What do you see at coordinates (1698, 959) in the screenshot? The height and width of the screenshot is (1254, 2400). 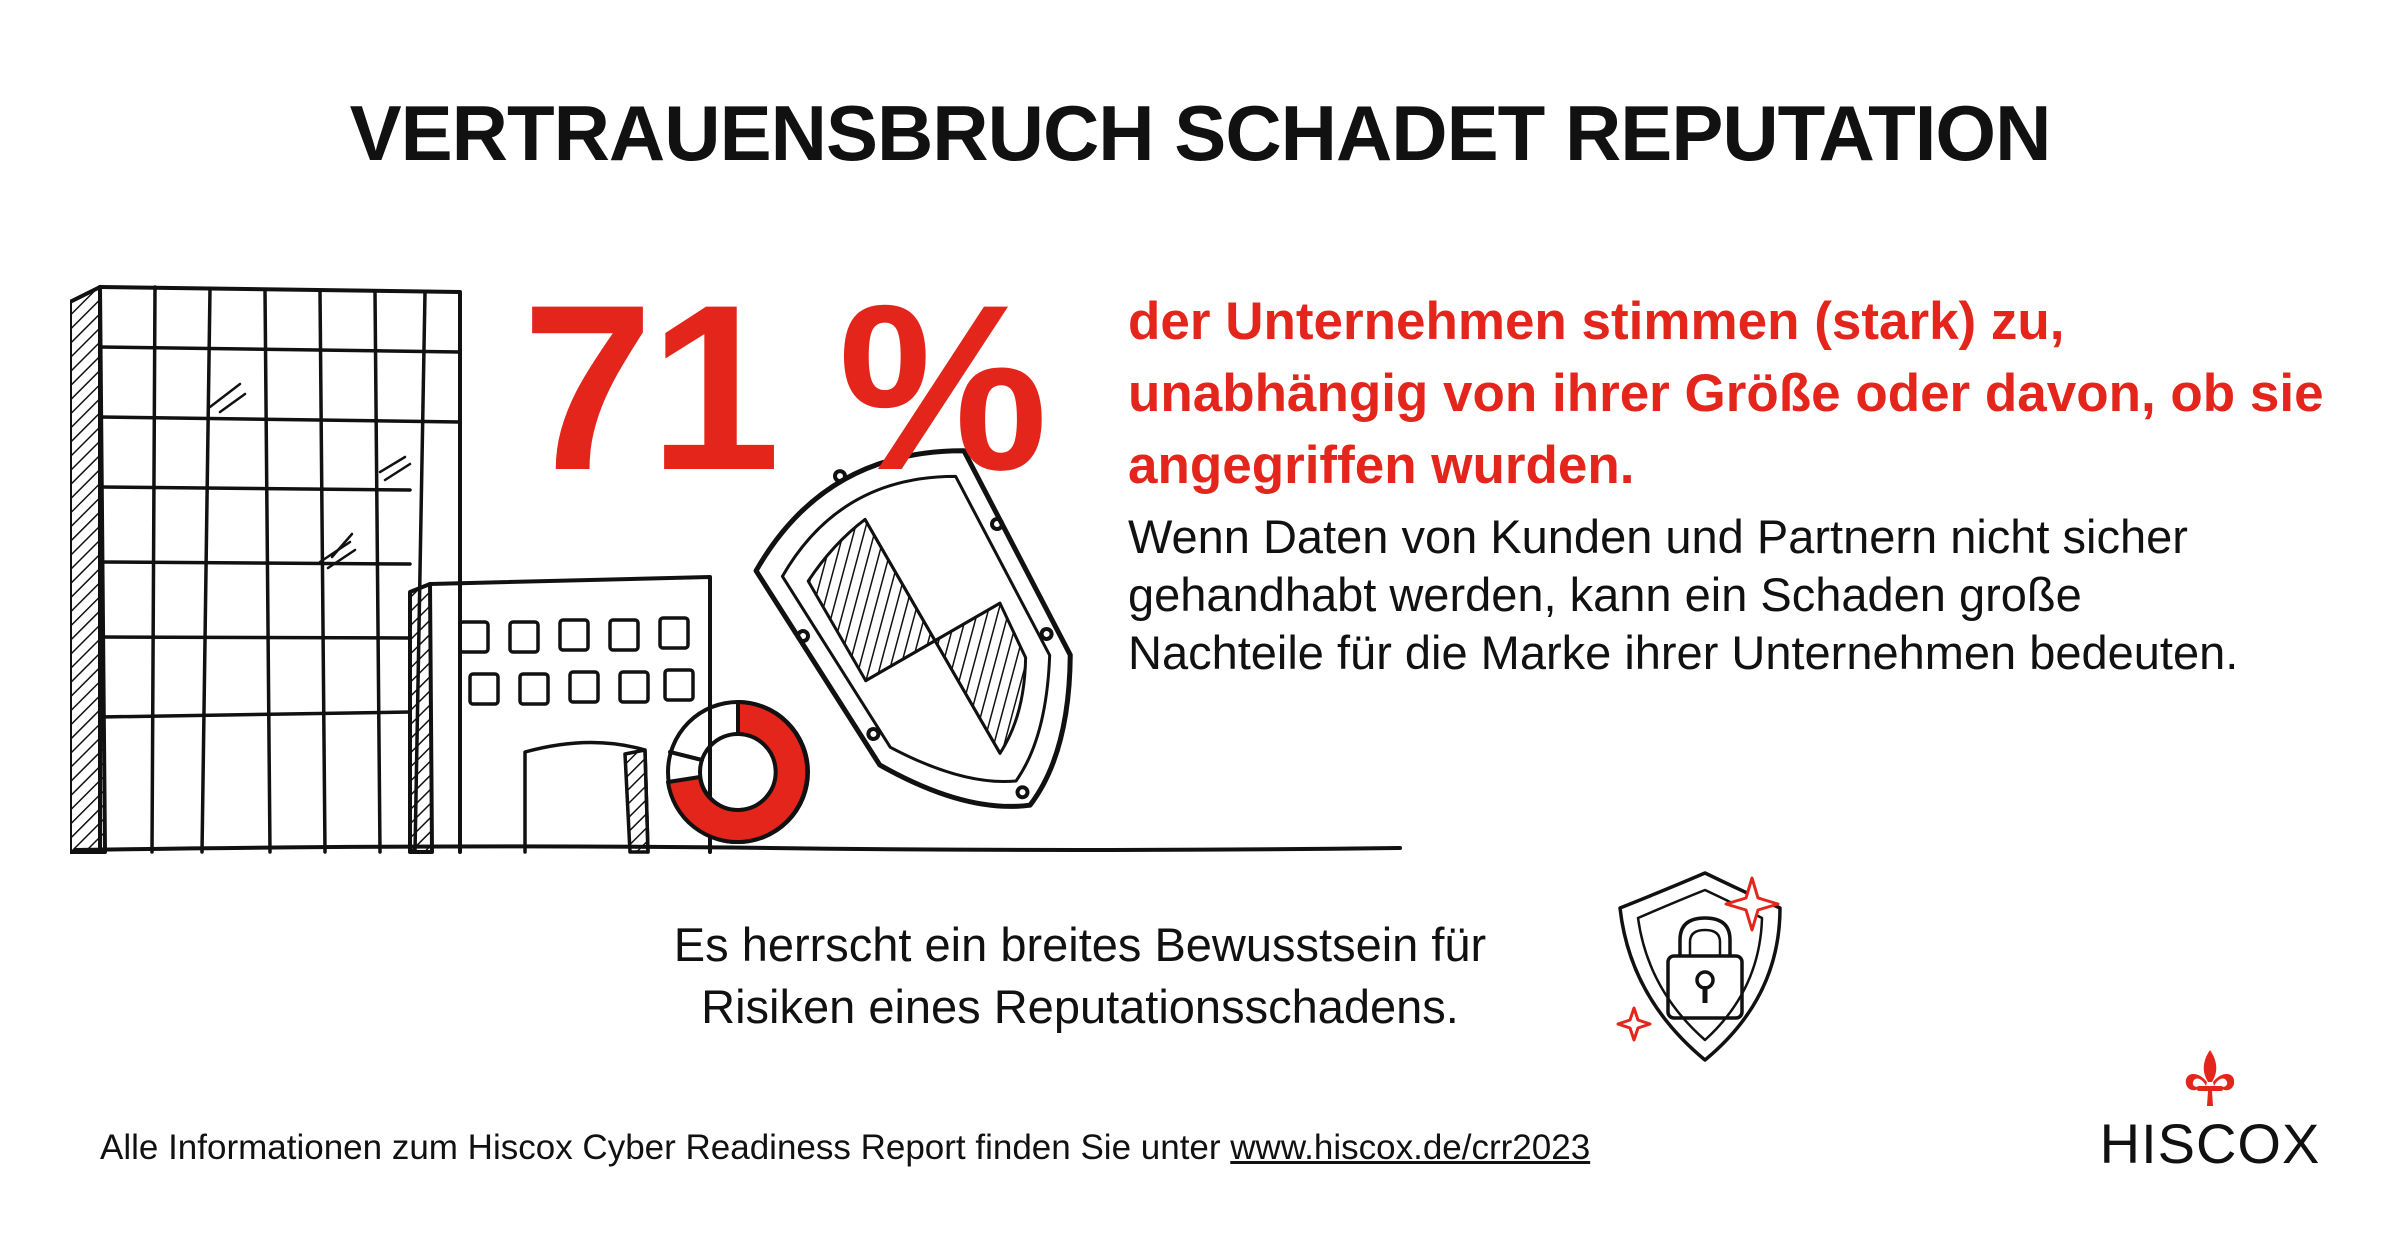 I see `sparkle-icon` at bounding box center [1698, 959].